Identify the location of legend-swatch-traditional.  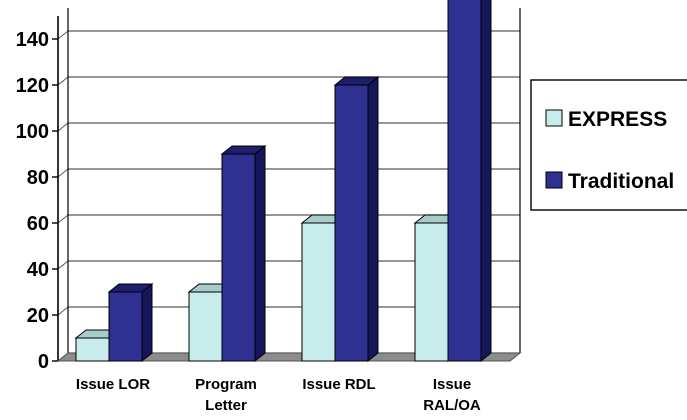
(554, 180).